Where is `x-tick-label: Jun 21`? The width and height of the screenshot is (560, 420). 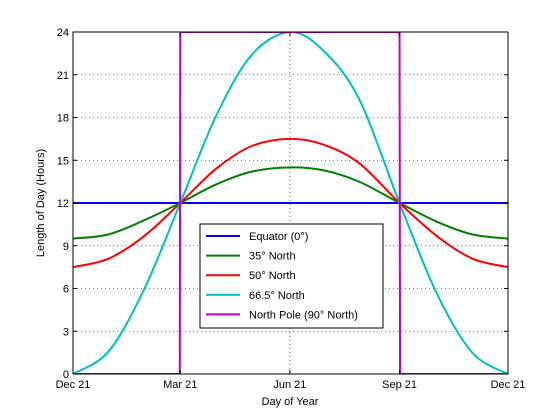
x-tick-label: Jun 21 is located at coordinates (289, 385).